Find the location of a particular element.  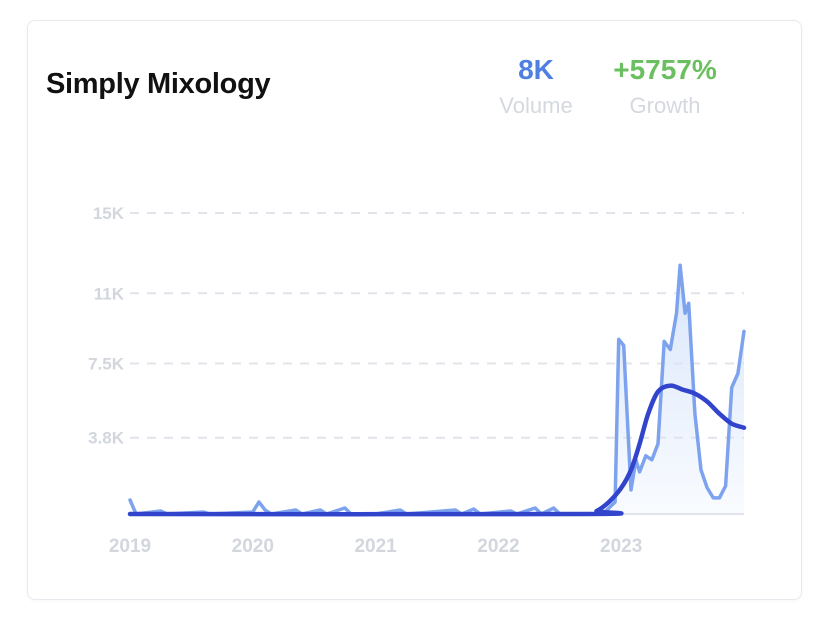

y-tick-label: 15K is located at coordinates (109, 213).